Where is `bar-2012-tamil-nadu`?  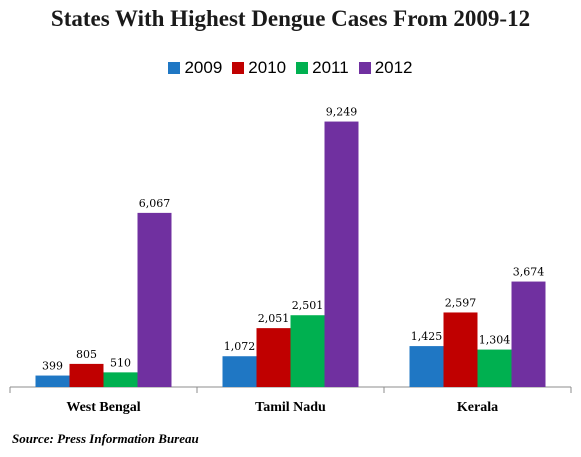
bar-2012-tamil-nadu is located at coordinates (341, 254).